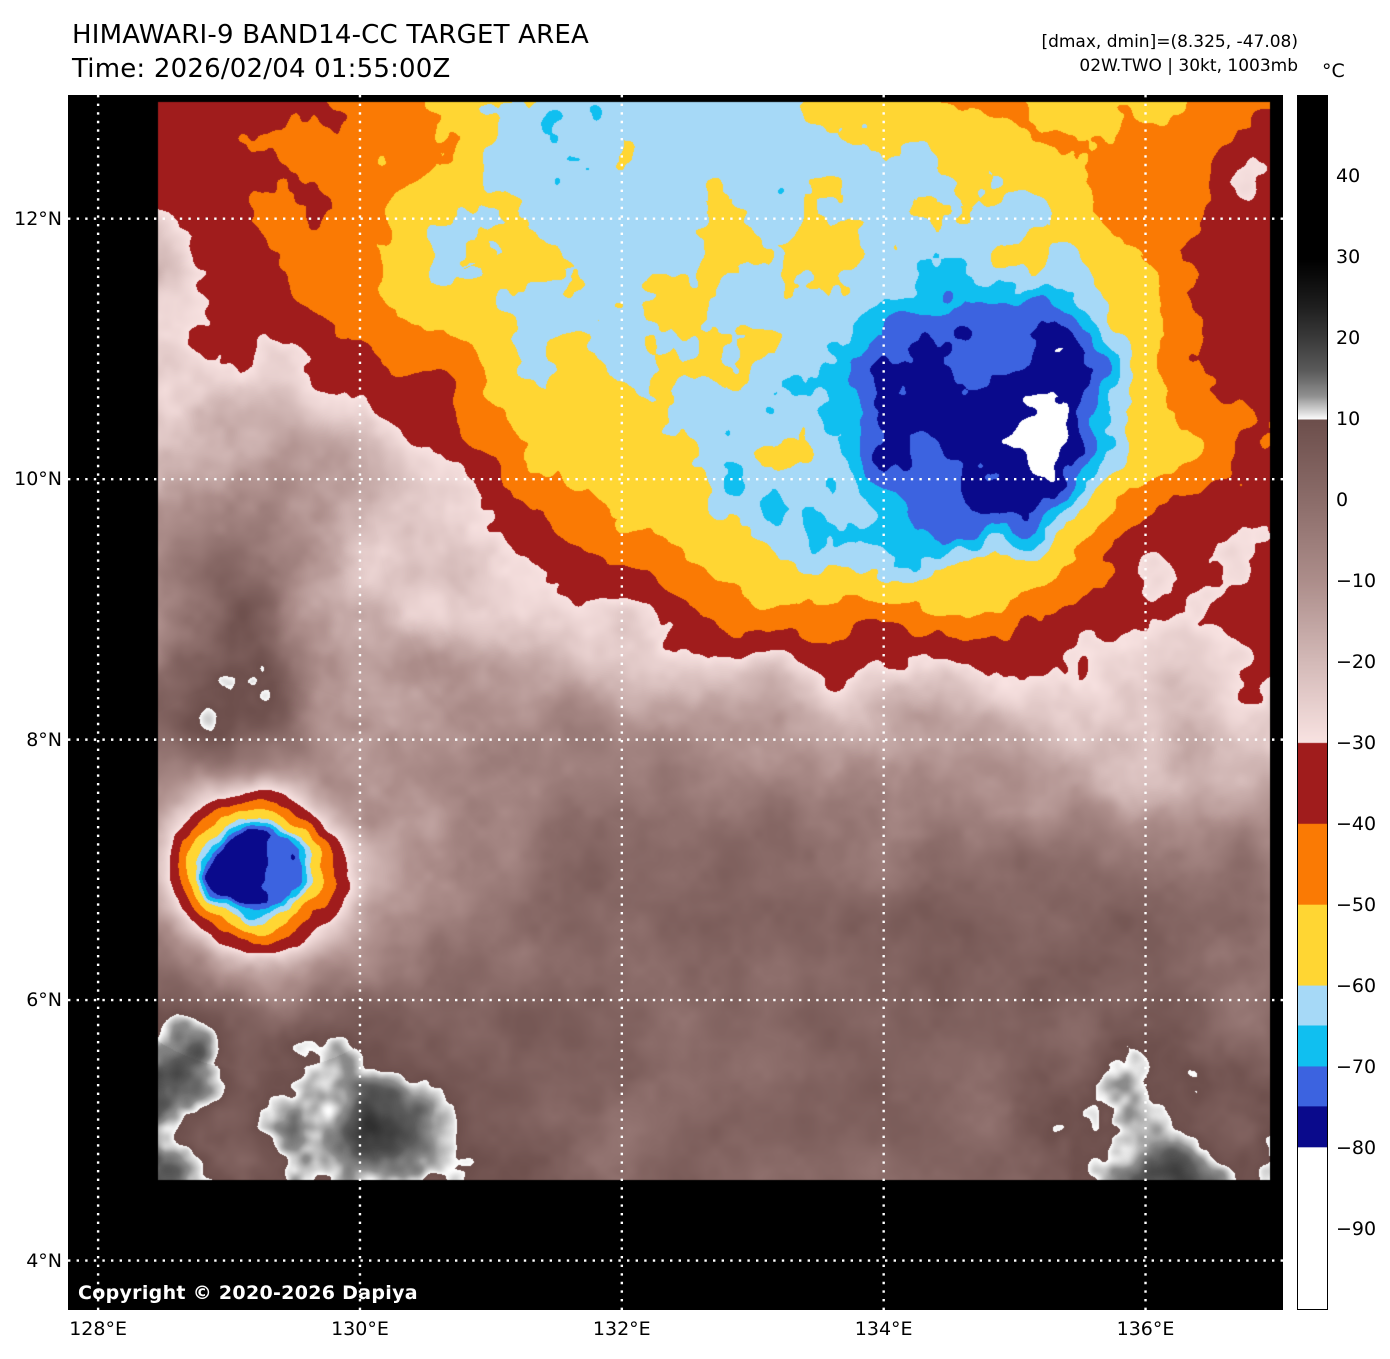  I want to click on colorbar-tick-minus90: −90, so click(1356, 1229).